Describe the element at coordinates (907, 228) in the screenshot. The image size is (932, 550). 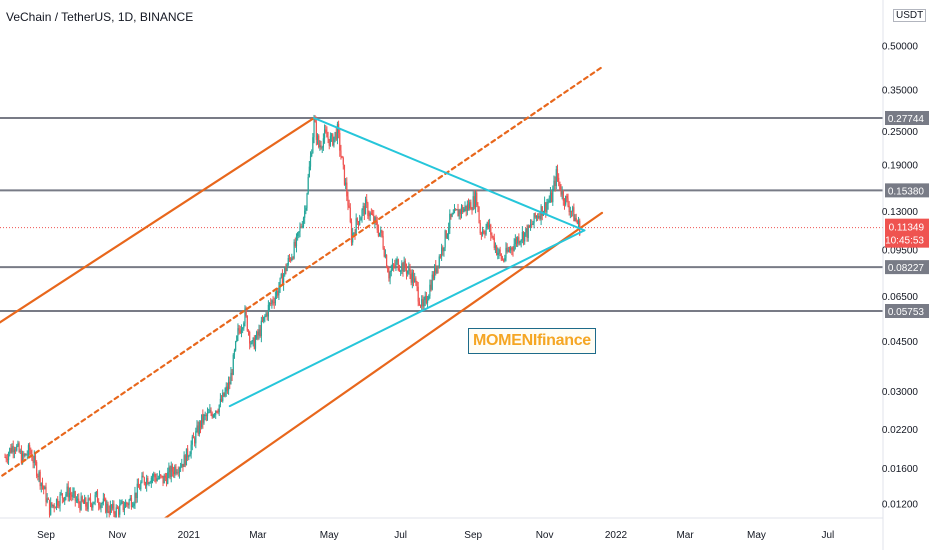
I see `last-price-label: 0.11349` at that location.